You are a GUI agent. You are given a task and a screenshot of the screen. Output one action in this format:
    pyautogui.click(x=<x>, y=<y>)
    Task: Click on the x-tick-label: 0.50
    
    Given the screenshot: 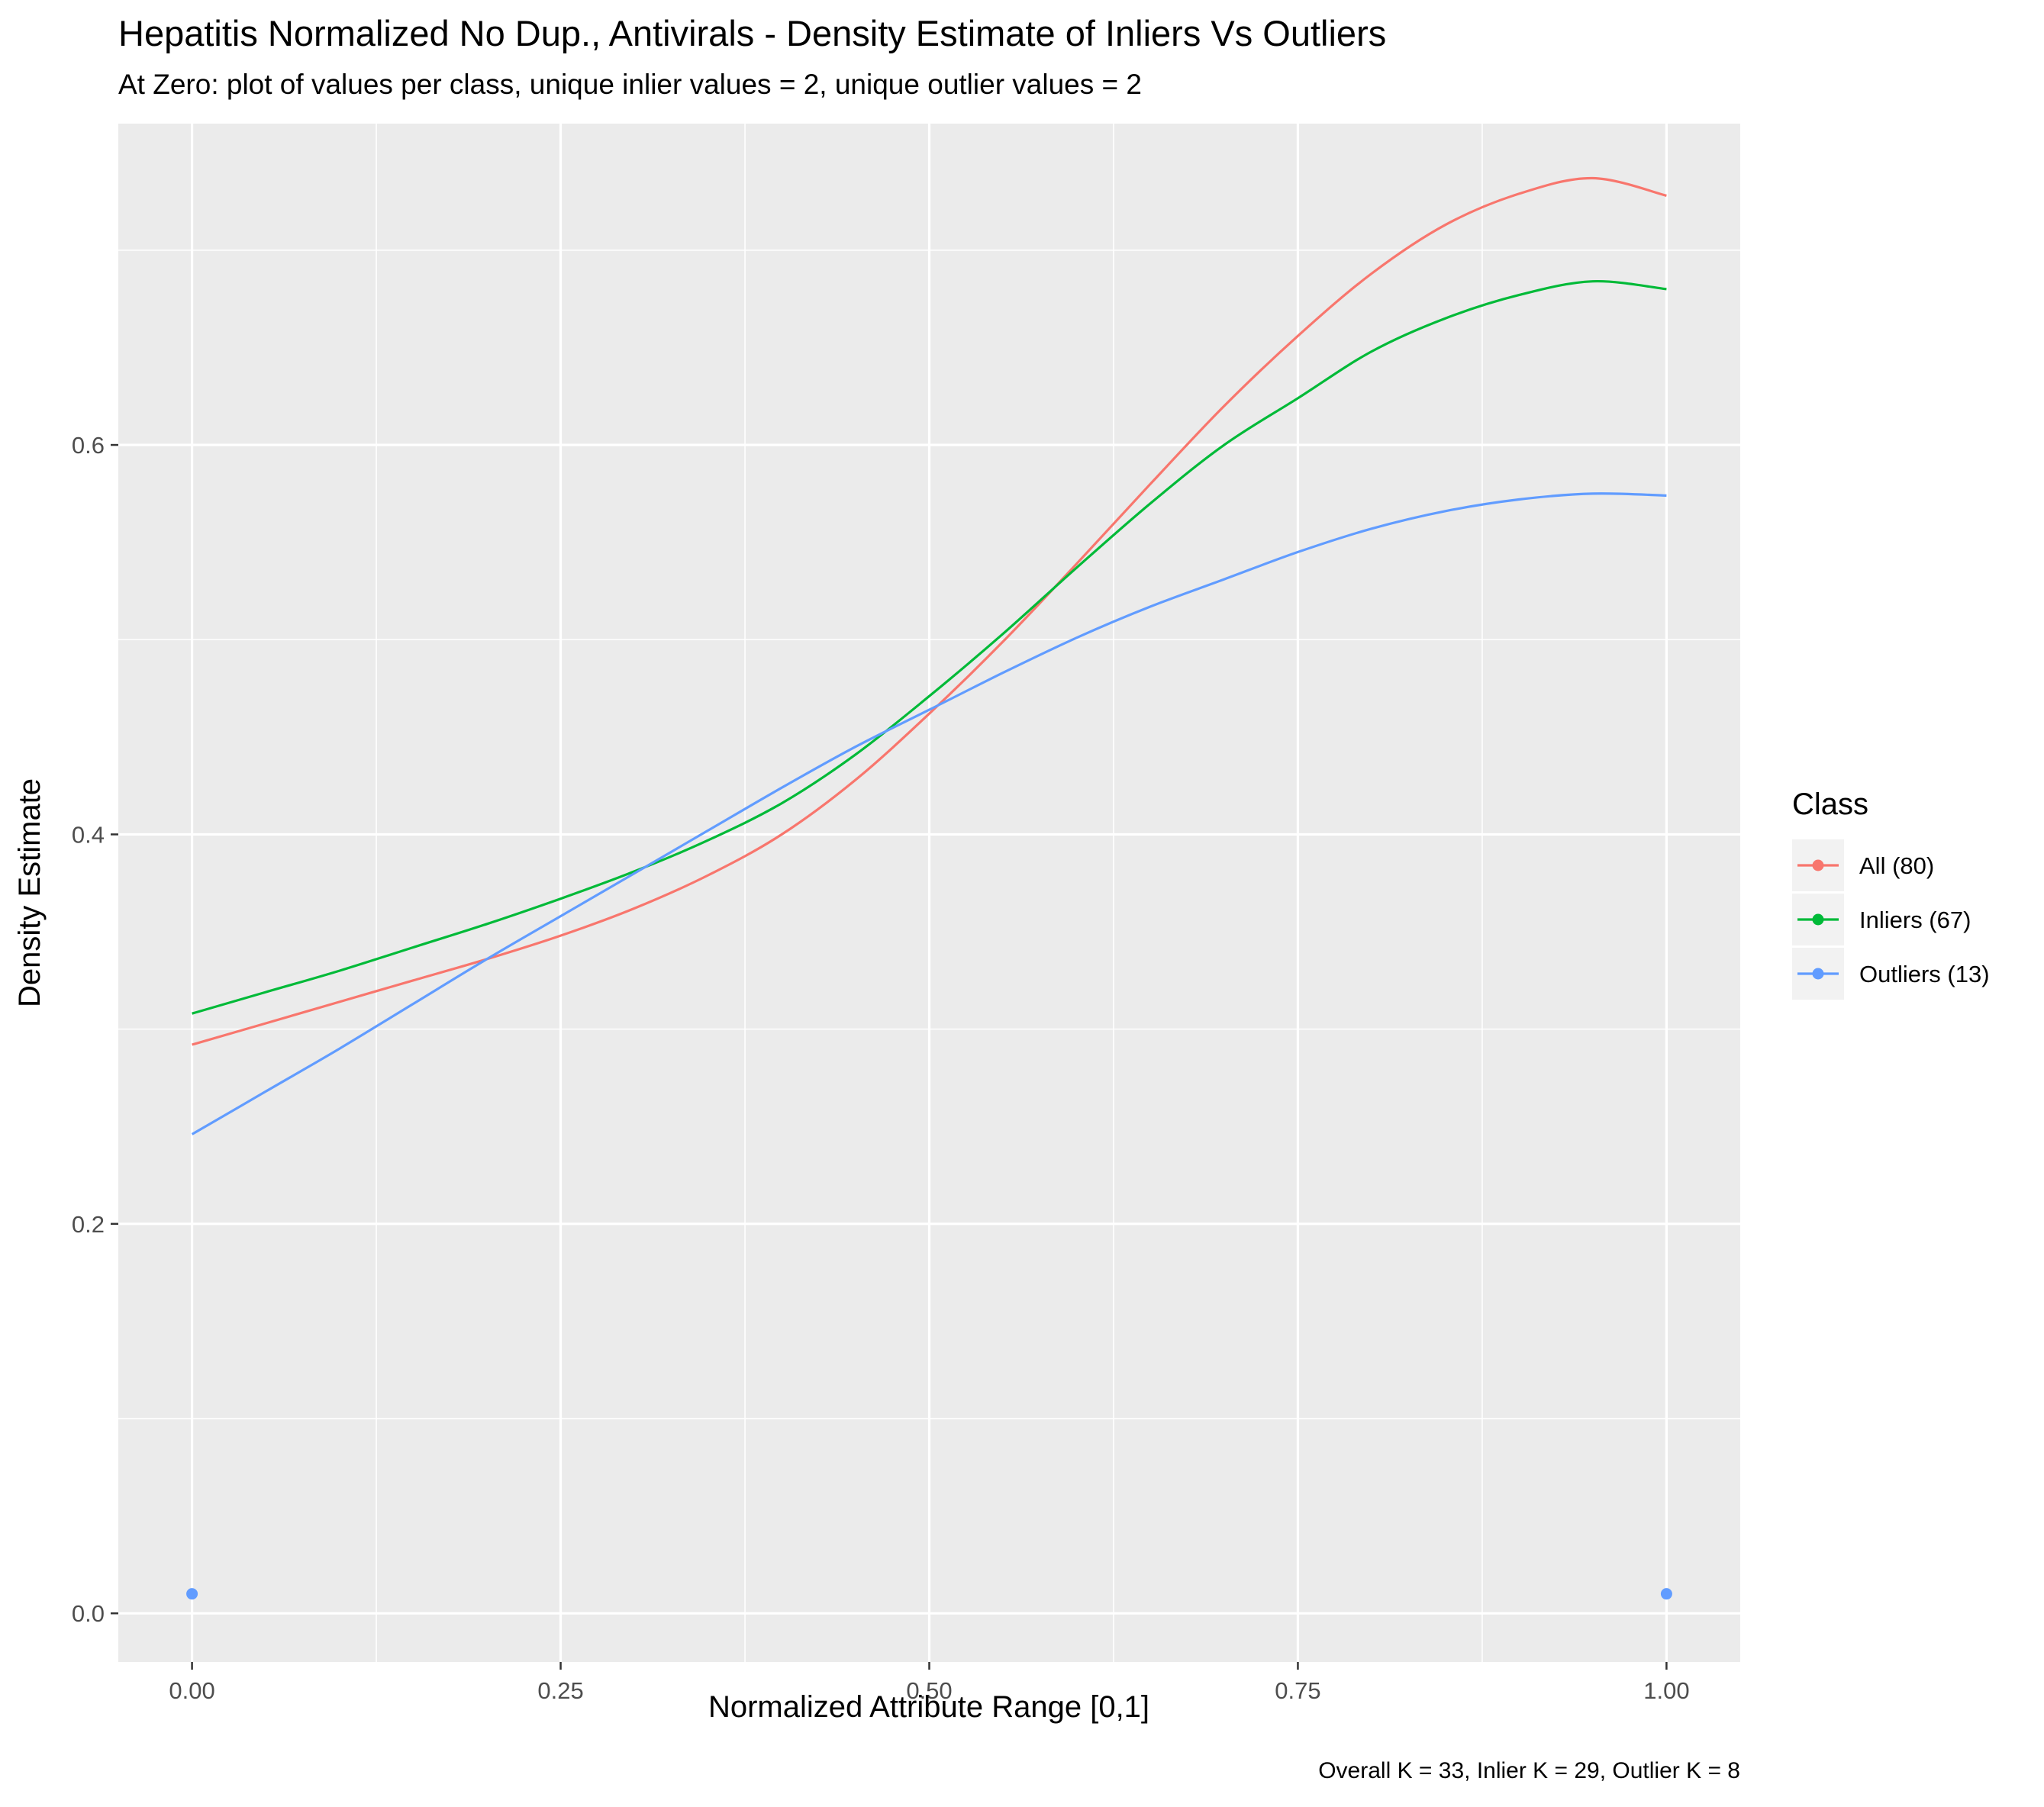 What is the action you would take?
    pyautogui.click(x=929, y=1691)
    